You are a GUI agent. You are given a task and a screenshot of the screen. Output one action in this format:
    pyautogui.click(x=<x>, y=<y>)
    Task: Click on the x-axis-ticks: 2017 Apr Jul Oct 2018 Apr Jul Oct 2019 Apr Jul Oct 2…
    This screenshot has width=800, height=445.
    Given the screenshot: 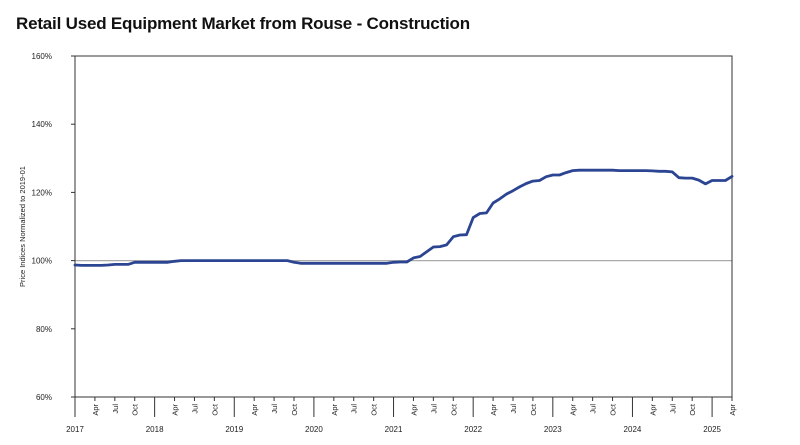 What is the action you would take?
    pyautogui.click(x=401, y=415)
    